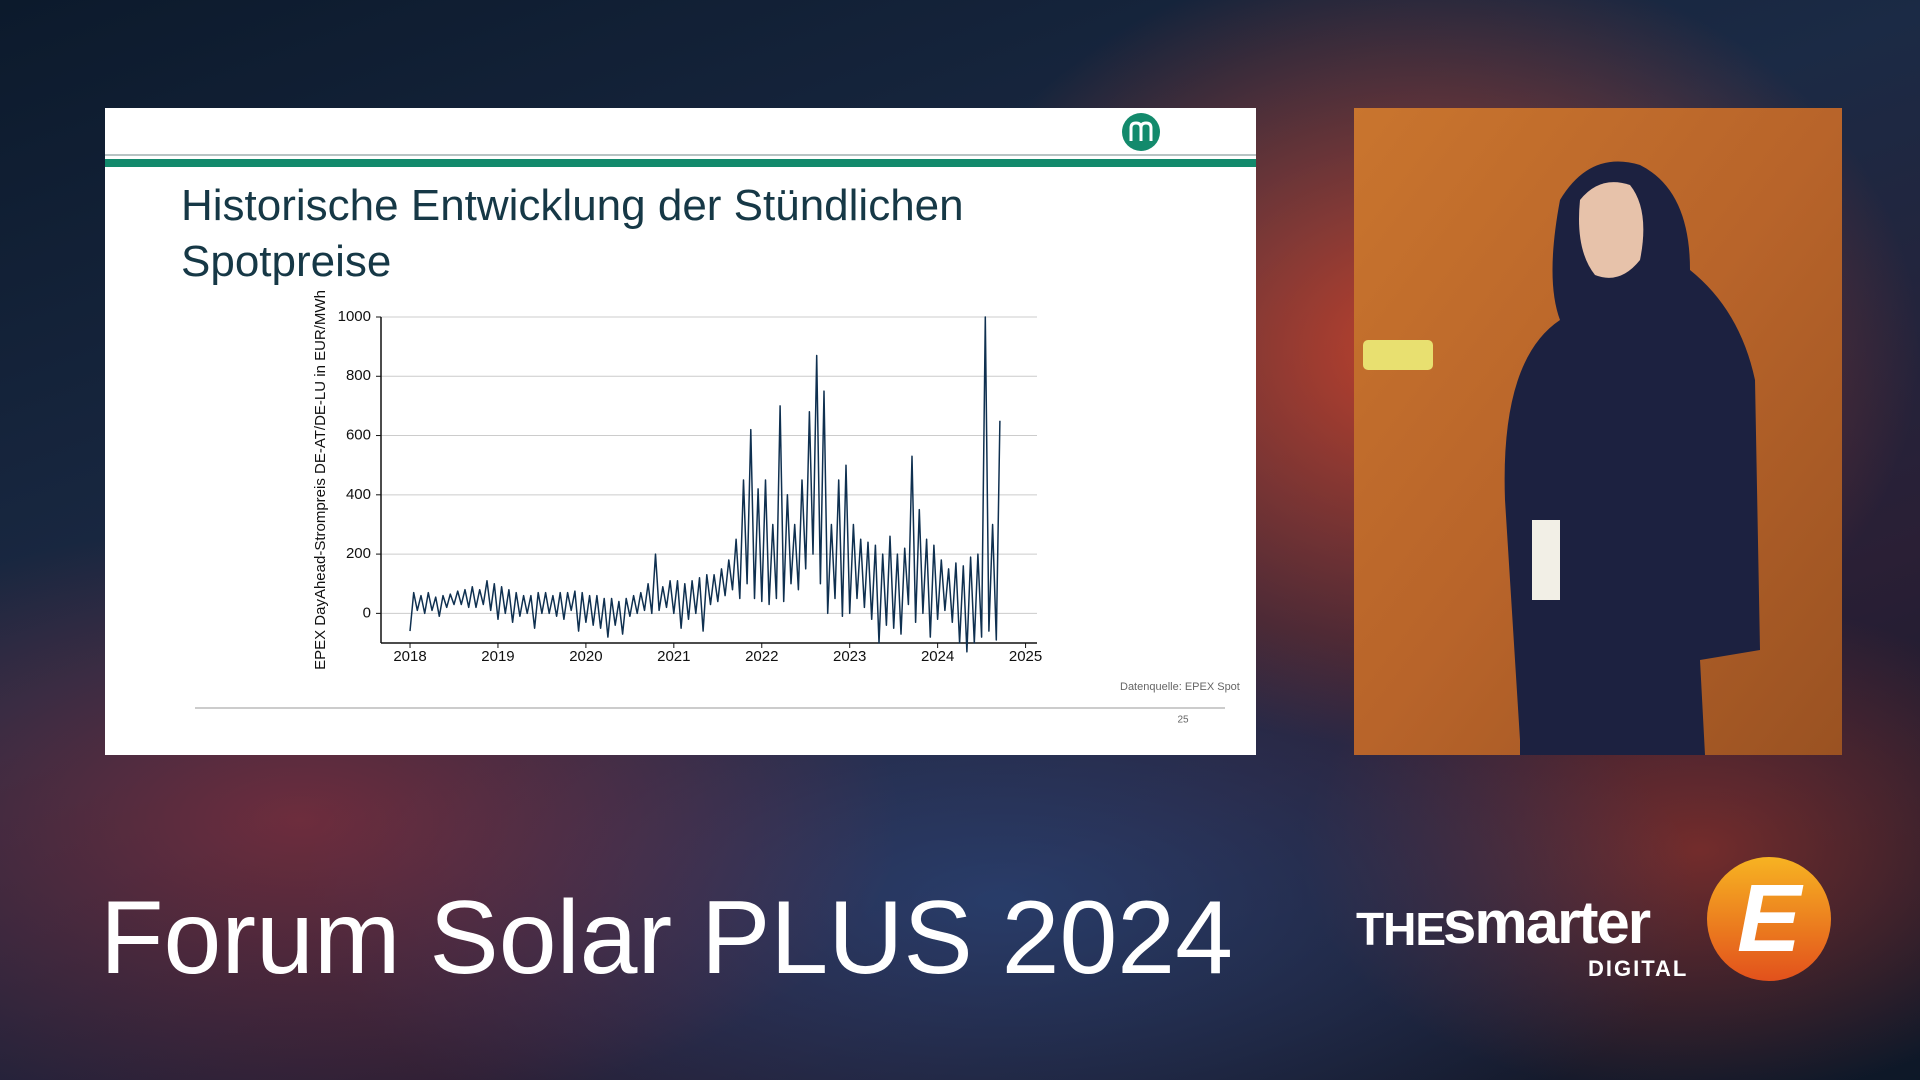 The image size is (1920, 1080). I want to click on brand-digital: DIGITAL, so click(1638, 968).